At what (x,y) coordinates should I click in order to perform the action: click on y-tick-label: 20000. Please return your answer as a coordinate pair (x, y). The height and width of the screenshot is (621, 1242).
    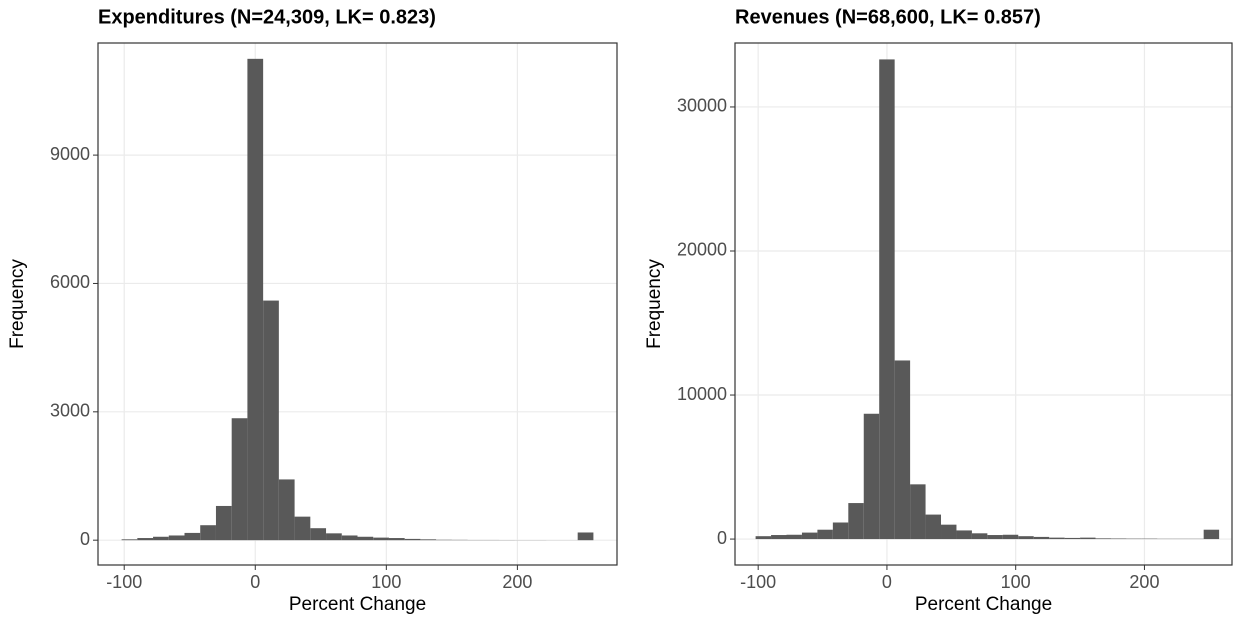
    Looking at the image, I should click on (702, 250).